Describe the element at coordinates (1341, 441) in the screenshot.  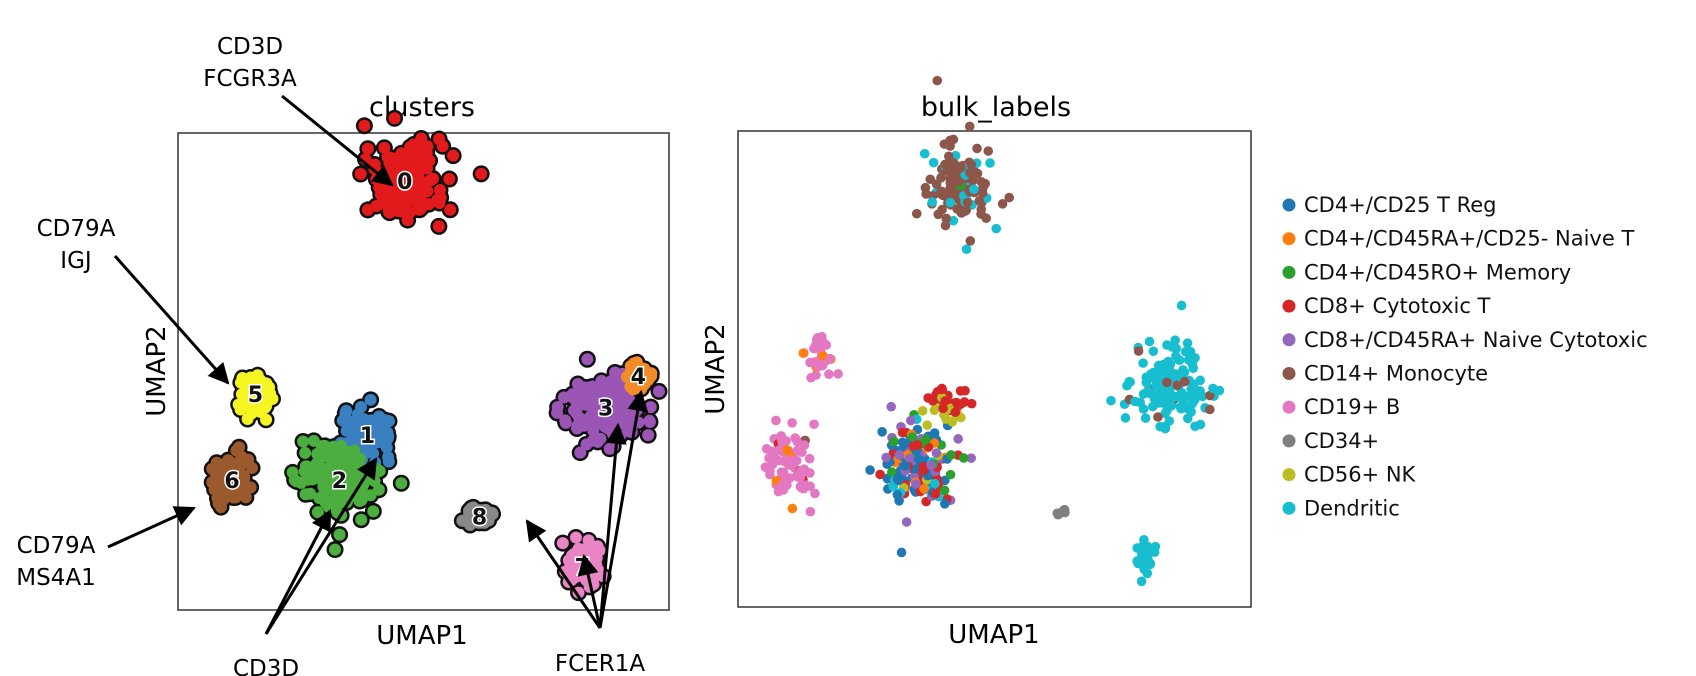
I see `legend-label: CD34+` at that location.